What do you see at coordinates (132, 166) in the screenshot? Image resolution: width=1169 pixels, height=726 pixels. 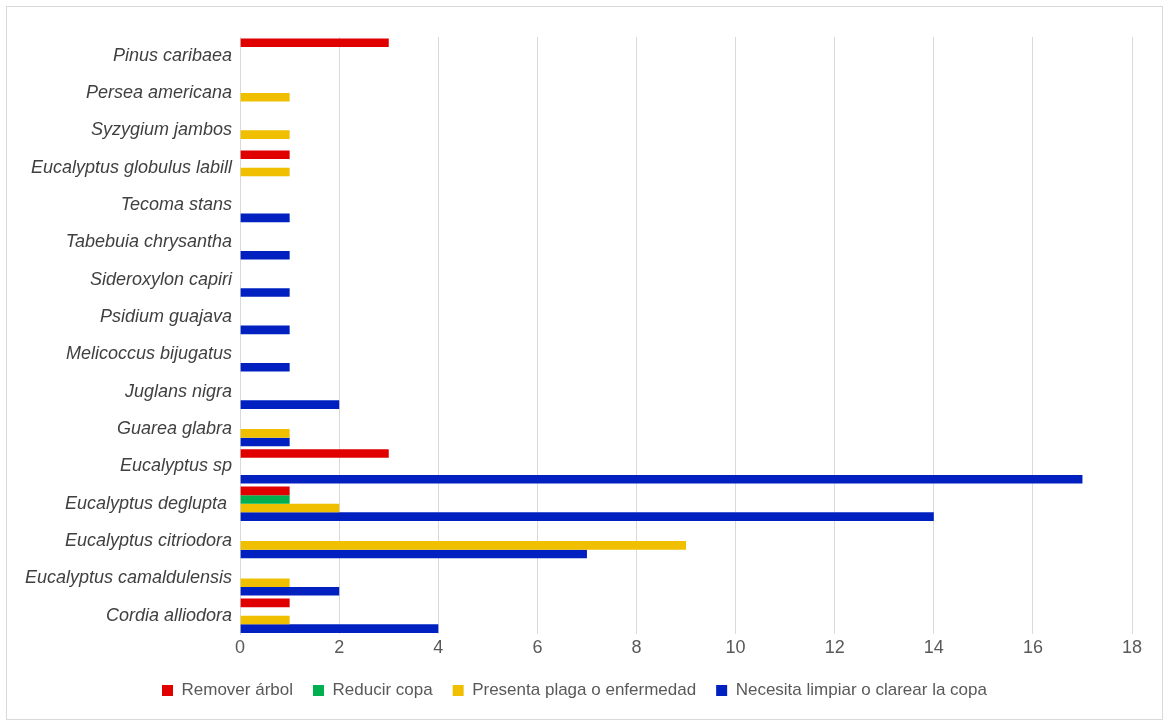 I see `y-tick-label: Eucalyptus globulus labill` at bounding box center [132, 166].